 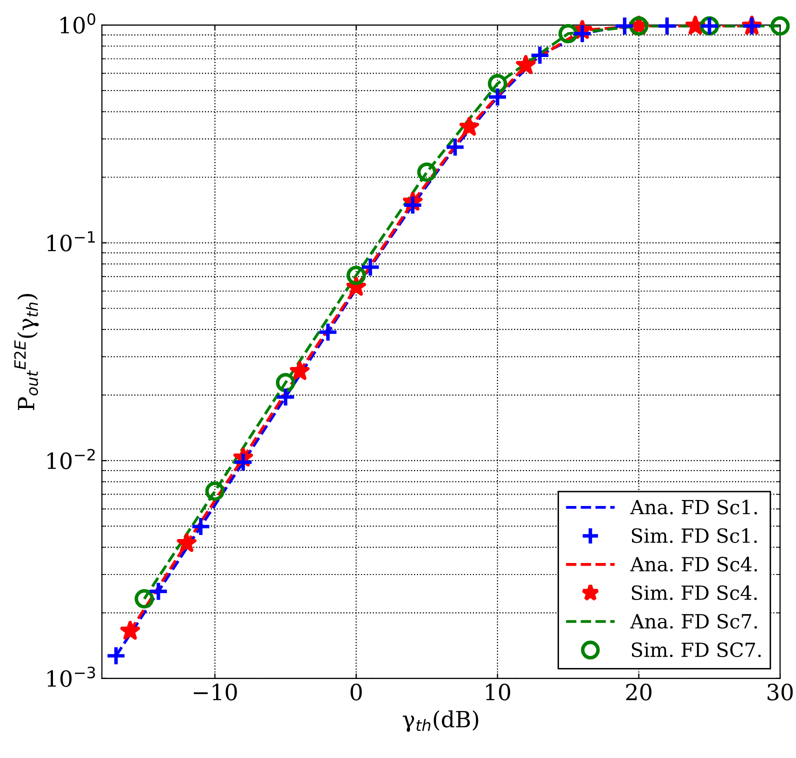 I want to click on x-tick-label: 30, so click(x=780, y=692).